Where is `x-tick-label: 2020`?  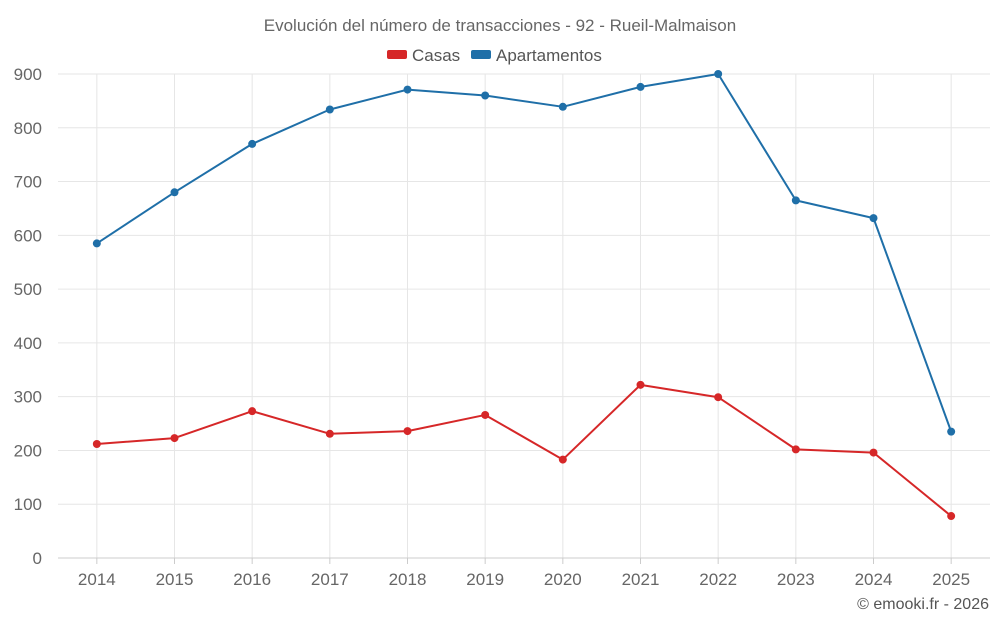 x-tick-label: 2020 is located at coordinates (563, 579).